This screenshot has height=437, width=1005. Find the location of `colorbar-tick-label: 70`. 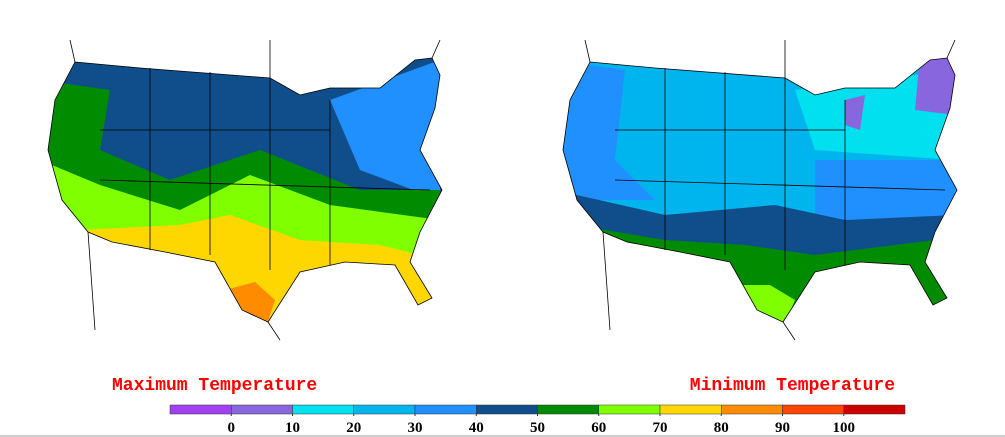

colorbar-tick-label: 70 is located at coordinates (660, 428).